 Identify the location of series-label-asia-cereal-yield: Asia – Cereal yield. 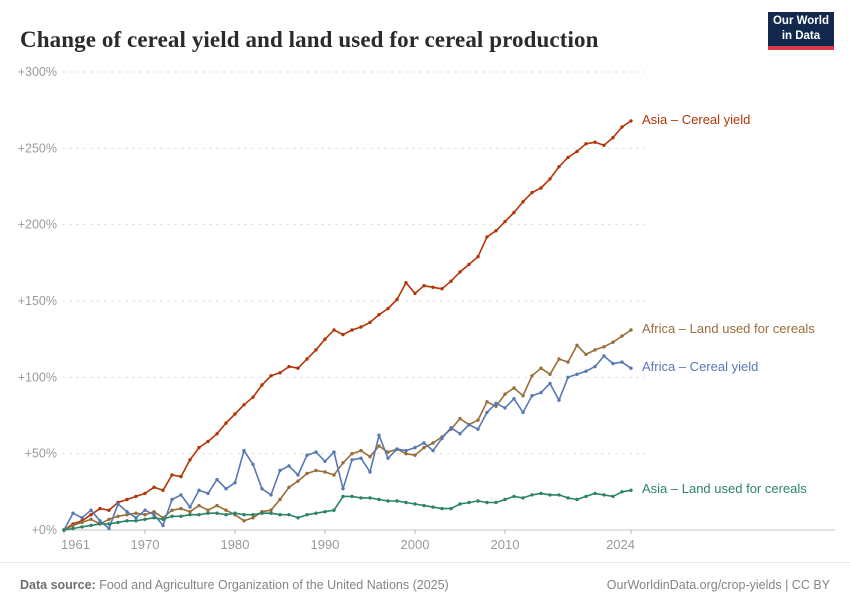
(696, 119).